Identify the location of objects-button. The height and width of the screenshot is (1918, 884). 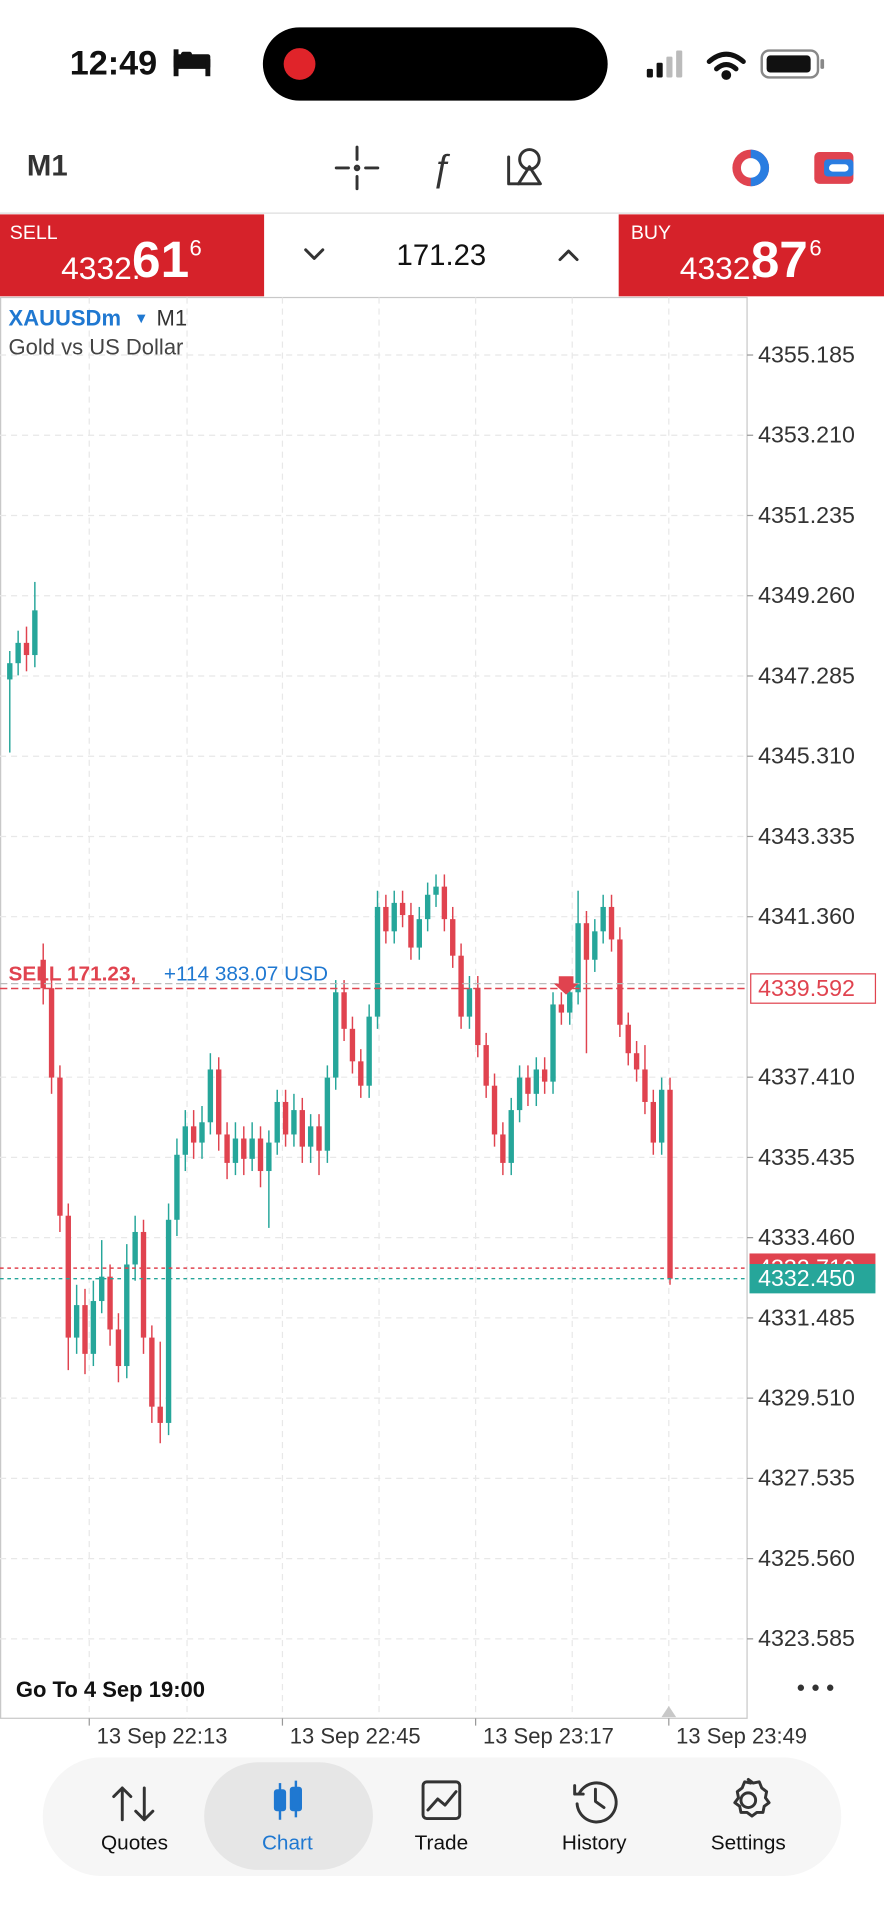
(524, 167).